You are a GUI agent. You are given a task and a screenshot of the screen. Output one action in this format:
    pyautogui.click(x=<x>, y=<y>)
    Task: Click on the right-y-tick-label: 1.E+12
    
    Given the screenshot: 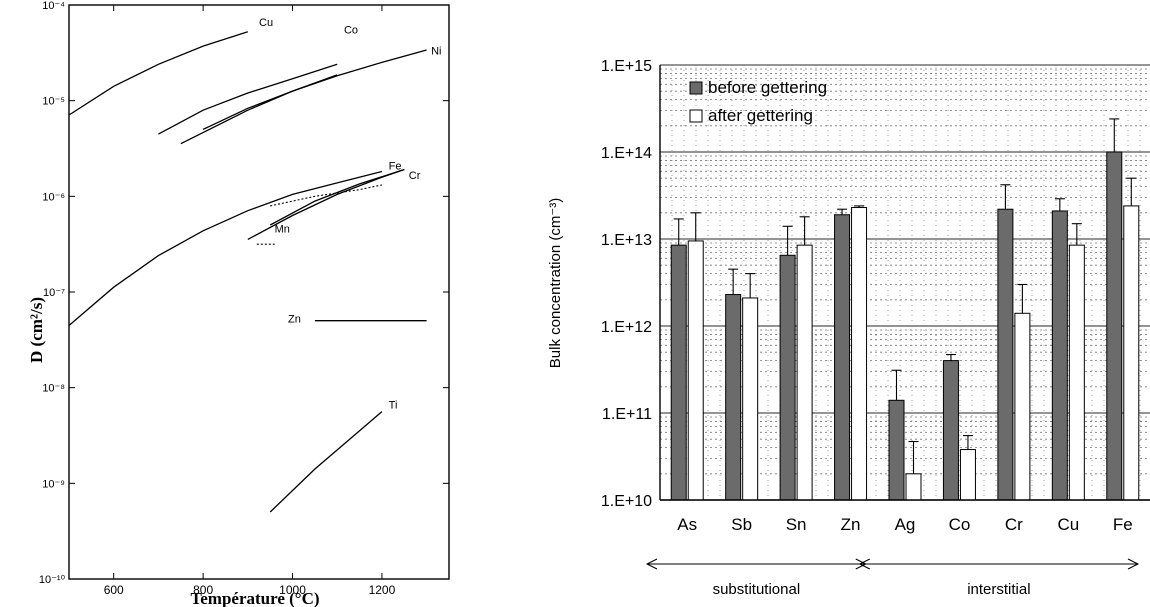 What is the action you would take?
    pyautogui.click(x=626, y=327)
    